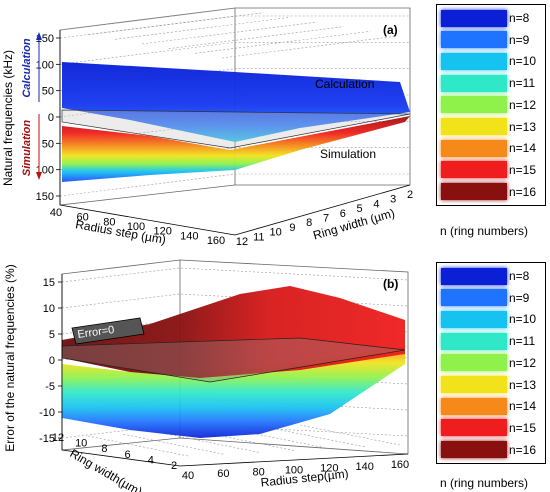  What do you see at coordinates (523, 148) in the screenshot?
I see `legend-a-label: n=14` at bounding box center [523, 148].